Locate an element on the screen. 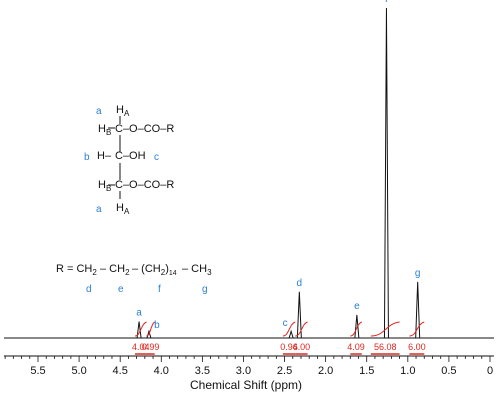  structure-ester-bottom: C–O–CO–R is located at coordinates (144, 185).